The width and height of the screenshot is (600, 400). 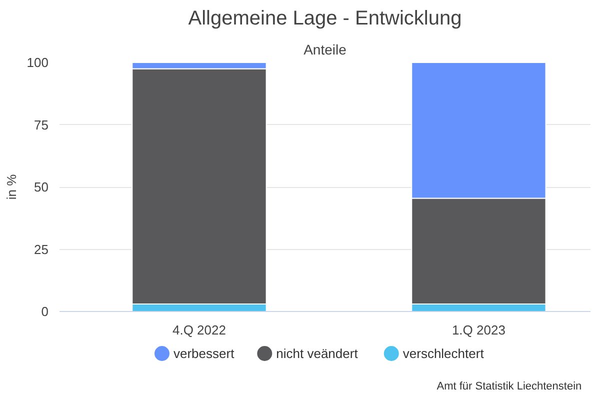 What do you see at coordinates (41, 187) in the screenshot?
I see `y-tick-label: 50` at bounding box center [41, 187].